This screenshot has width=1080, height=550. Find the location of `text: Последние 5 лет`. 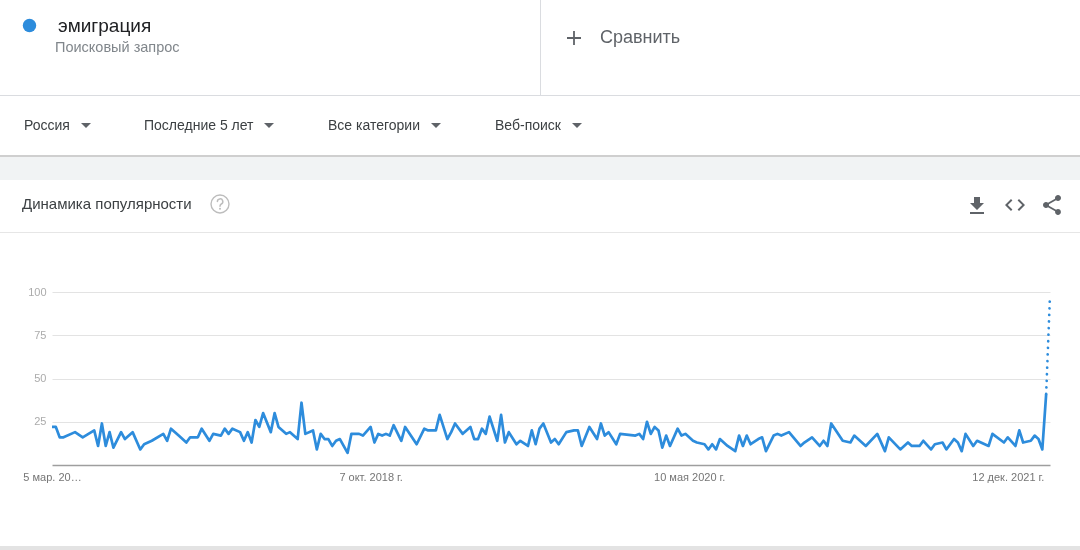

text: Последние 5 лет is located at coordinates (199, 125).